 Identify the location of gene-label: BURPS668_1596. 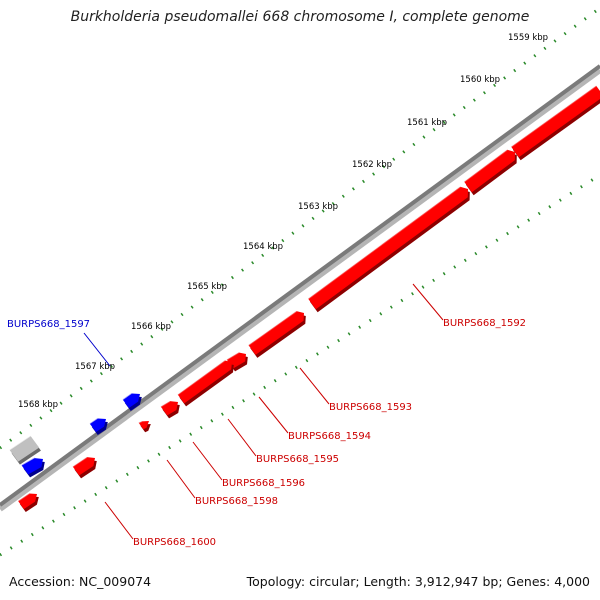
(263, 483).